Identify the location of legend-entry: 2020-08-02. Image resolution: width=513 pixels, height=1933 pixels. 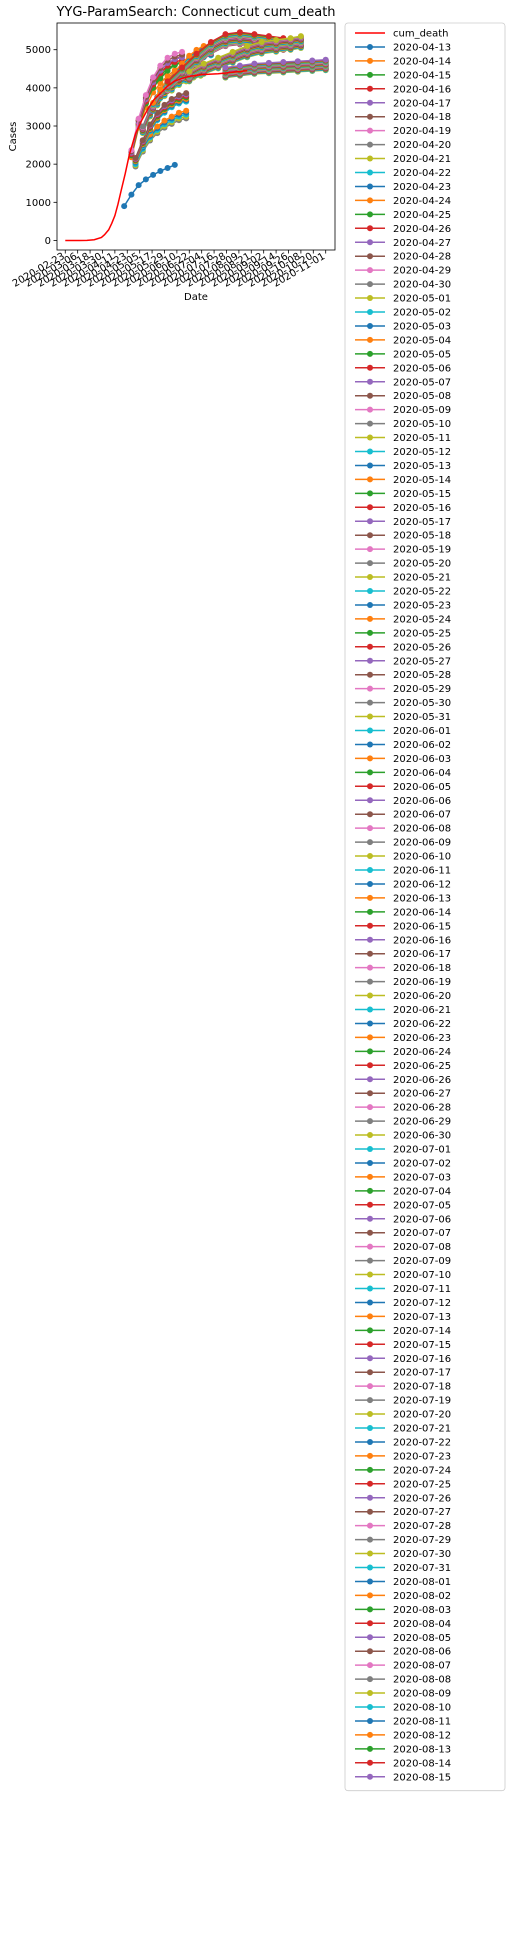
(403, 1596).